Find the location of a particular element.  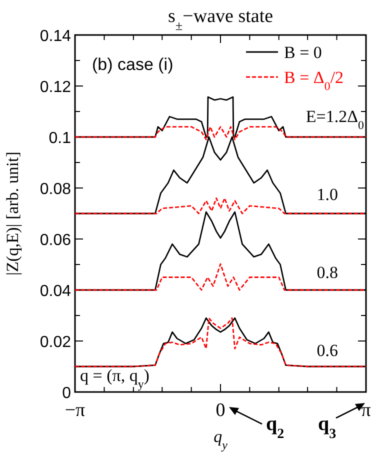

x-axis-title: q$_{y}$ is located at coordinates (221, 439).